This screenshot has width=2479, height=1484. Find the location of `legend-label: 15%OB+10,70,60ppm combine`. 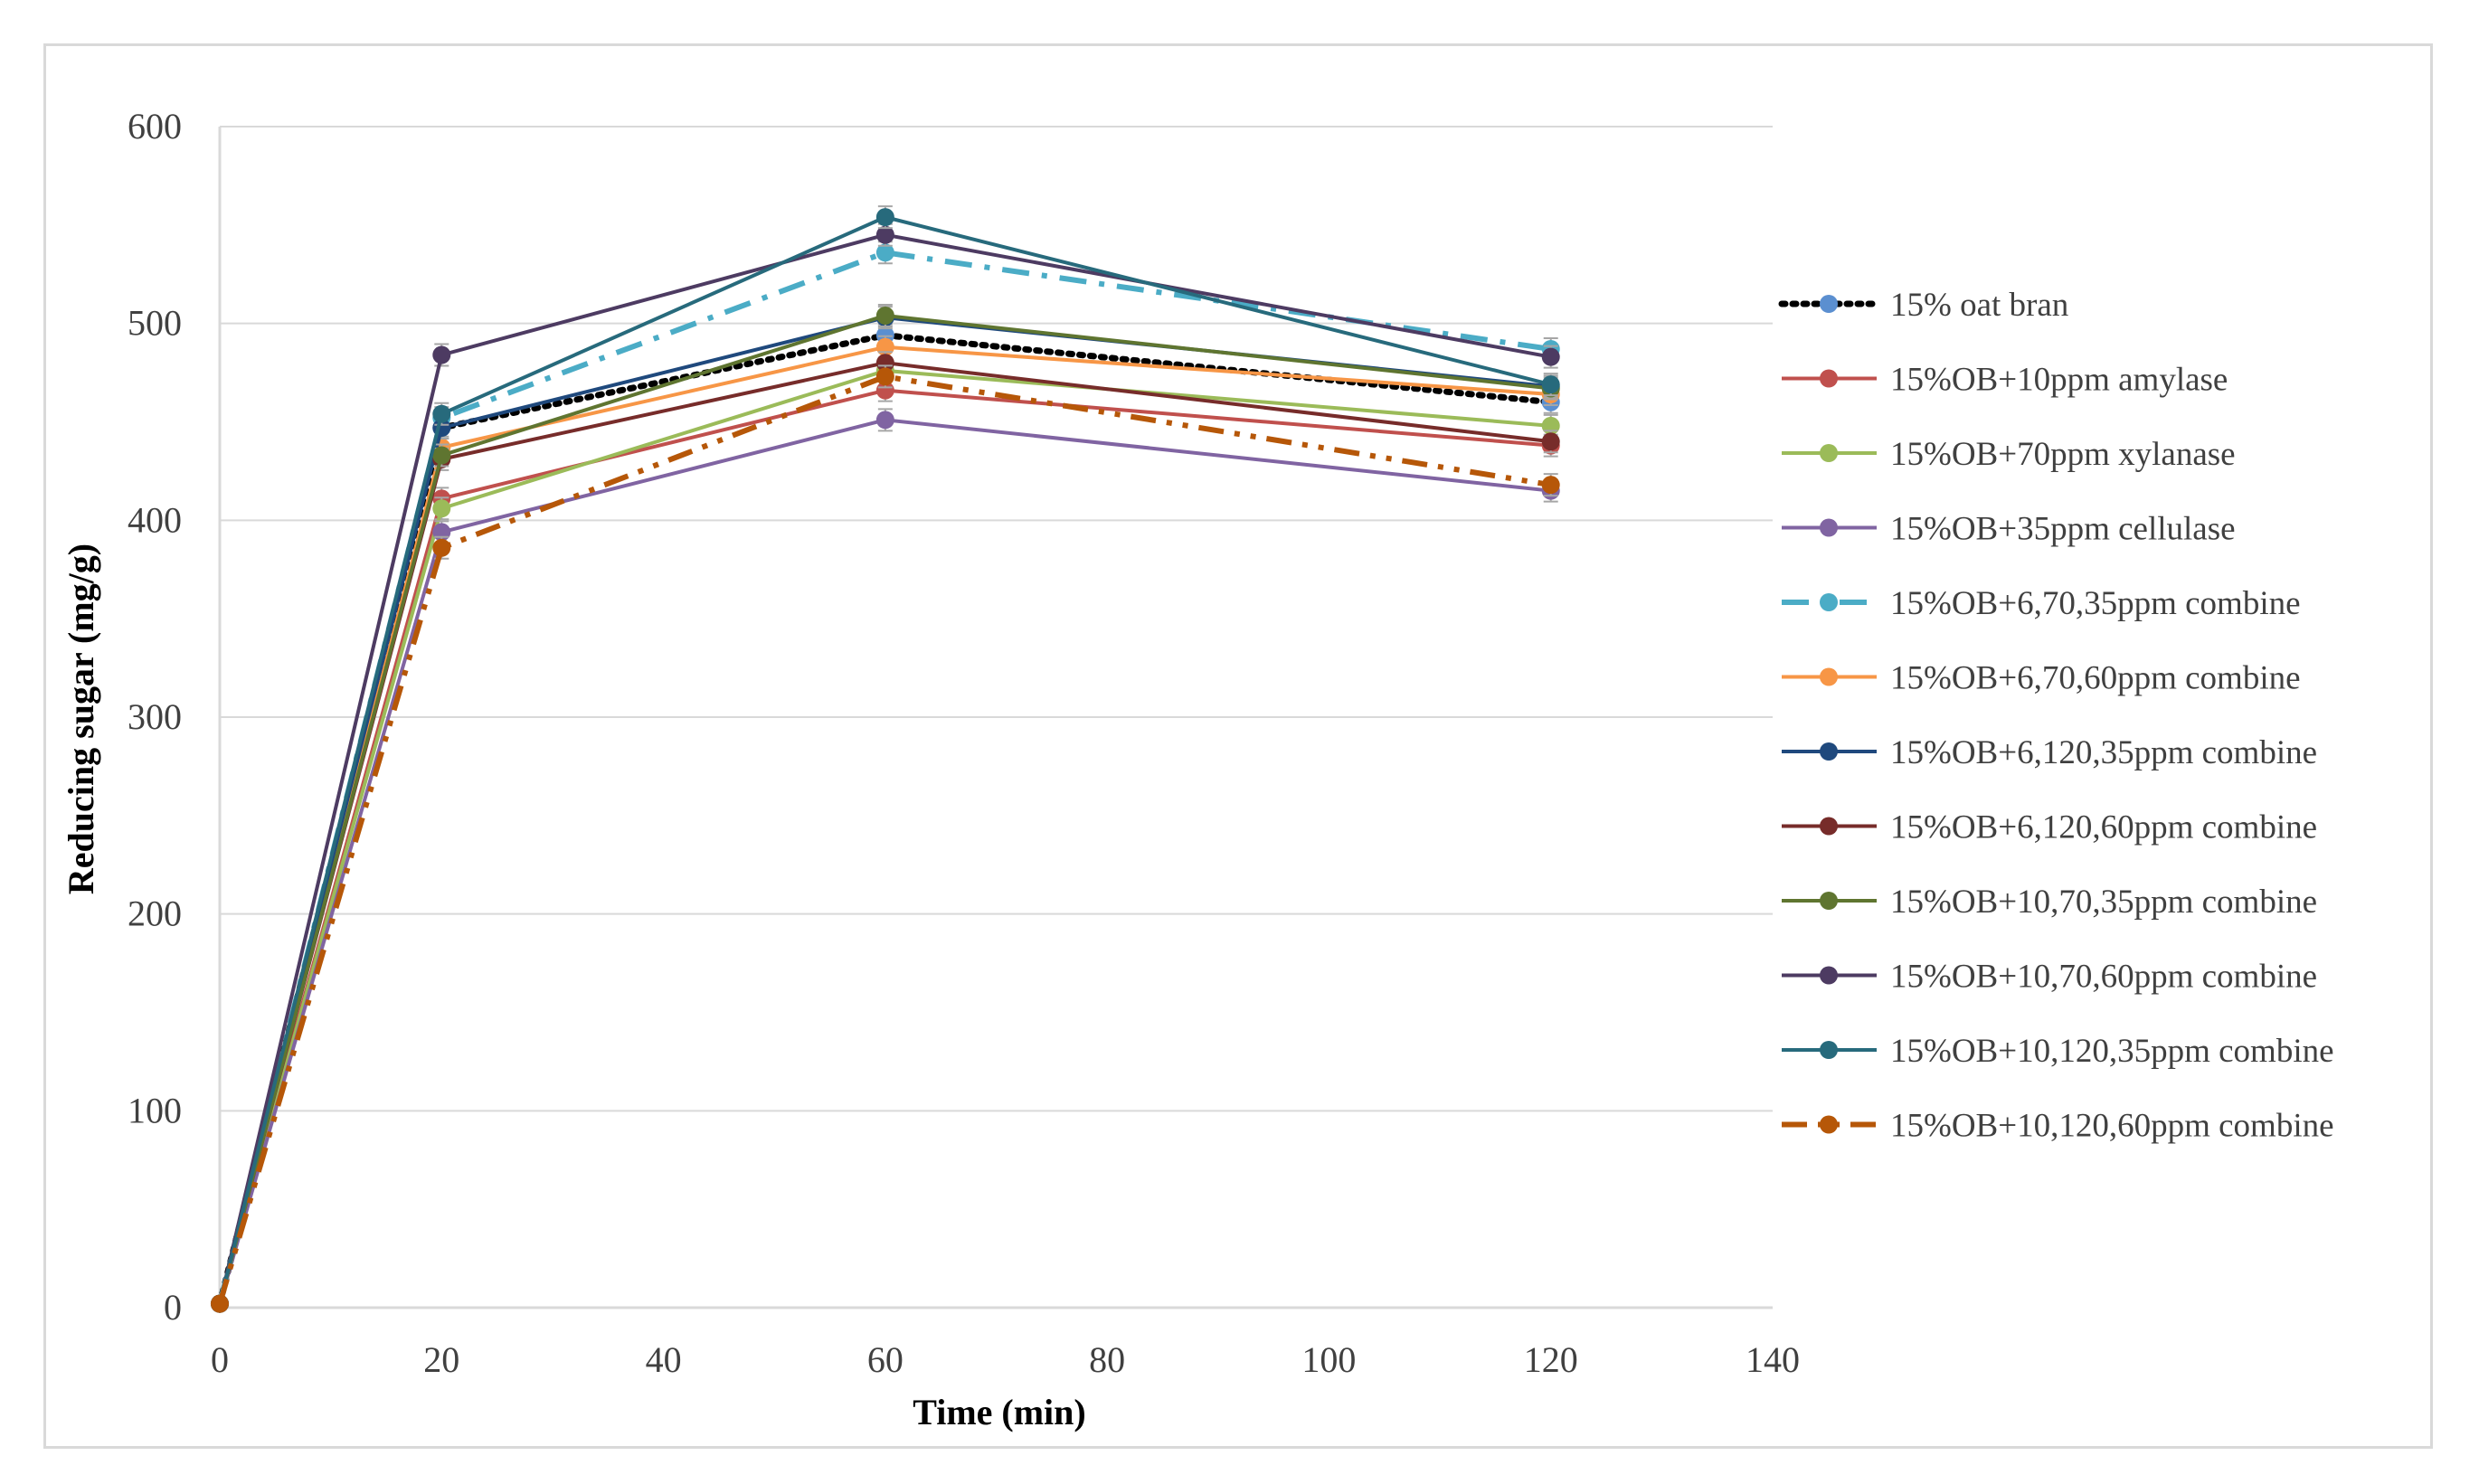

legend-label: 15%OB+10,70,60ppm combine is located at coordinates (2103, 978).